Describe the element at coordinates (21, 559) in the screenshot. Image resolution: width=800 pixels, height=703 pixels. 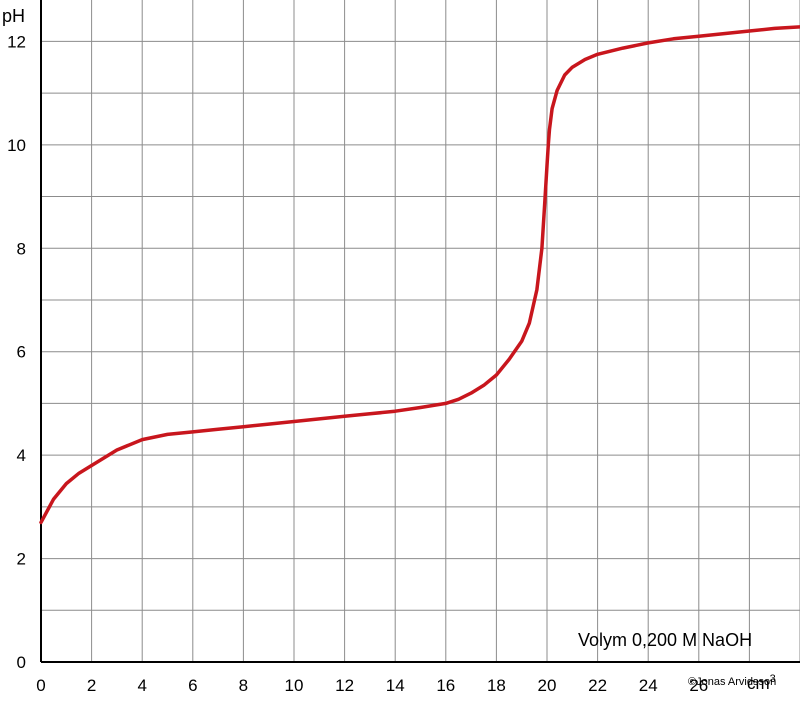
I see `y-tick-label: 2` at that location.